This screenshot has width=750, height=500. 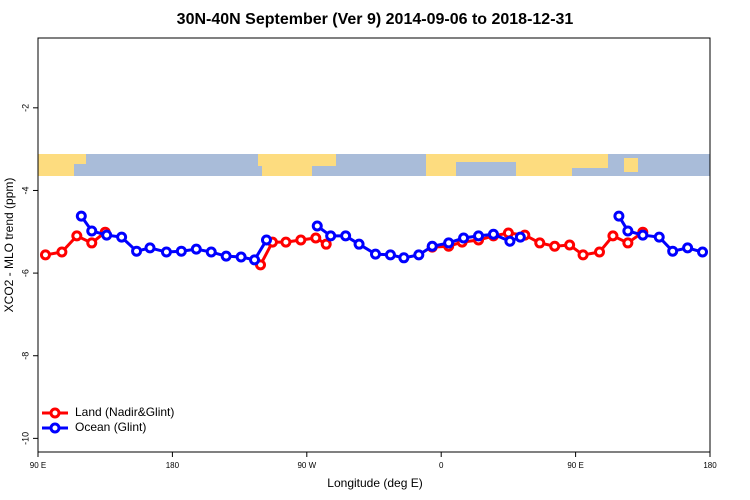 What do you see at coordinates (9, 245) in the screenshot?
I see `y-axis-label: XCO2 - MLO trend (ppm)` at bounding box center [9, 245].